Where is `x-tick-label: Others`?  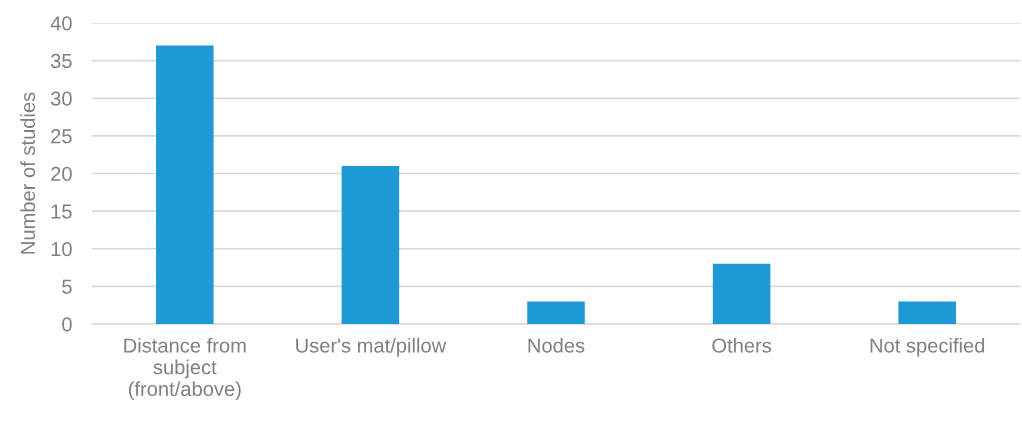 x-tick-label: Others is located at coordinates (742, 345).